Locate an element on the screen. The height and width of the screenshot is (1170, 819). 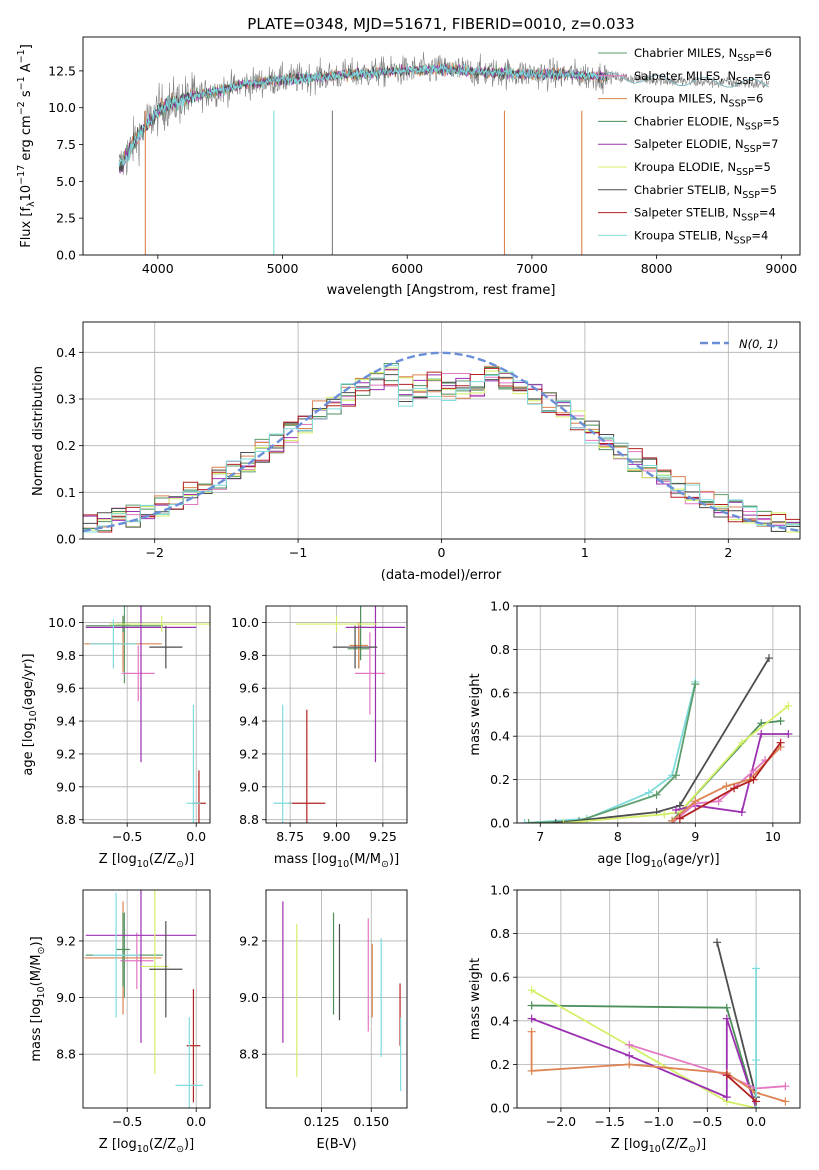
x-tick-label: −0.5 is located at coordinates (707, 1121).